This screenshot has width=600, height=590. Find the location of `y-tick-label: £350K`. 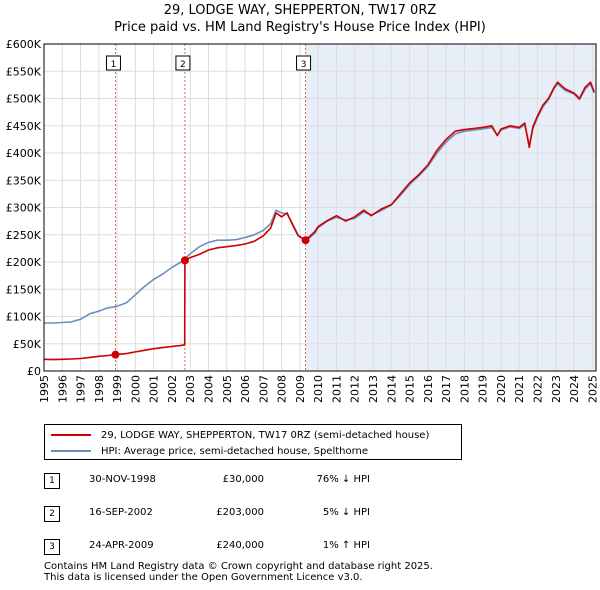

y-tick-label: £350K is located at coordinates (24, 180).